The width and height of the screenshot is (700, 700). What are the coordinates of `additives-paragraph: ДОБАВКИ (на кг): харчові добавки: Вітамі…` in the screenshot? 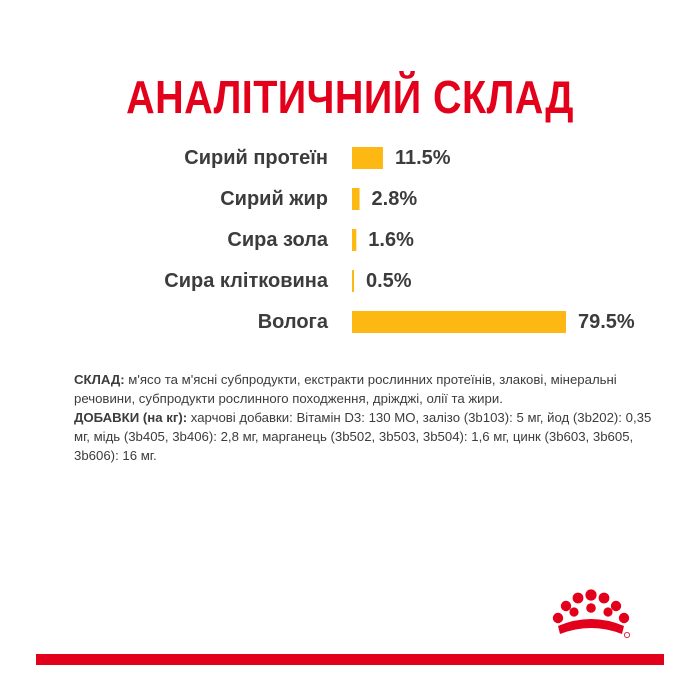 It's located at (364, 436).